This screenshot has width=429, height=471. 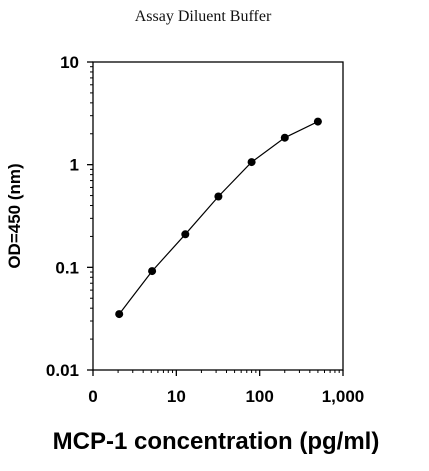 I want to click on y-tick-label: 10, so click(x=69, y=62).